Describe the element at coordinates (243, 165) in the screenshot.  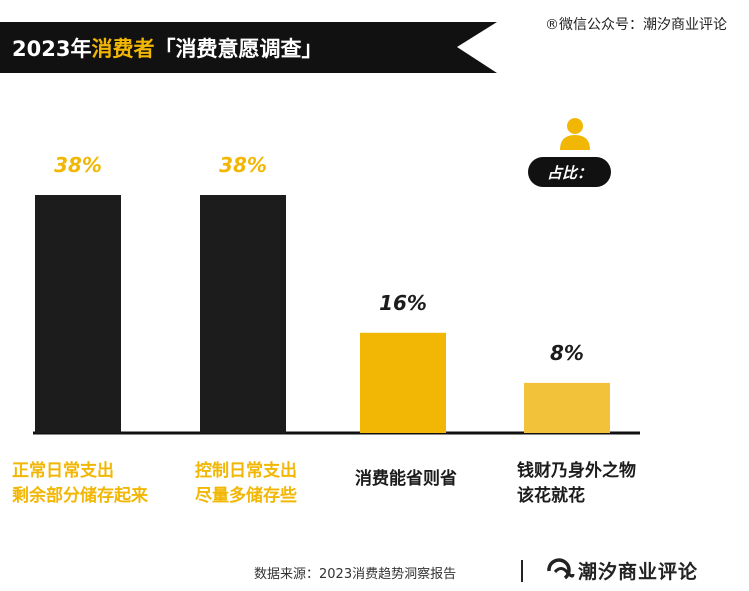
I see `bar-value-label-2: 38%` at that location.